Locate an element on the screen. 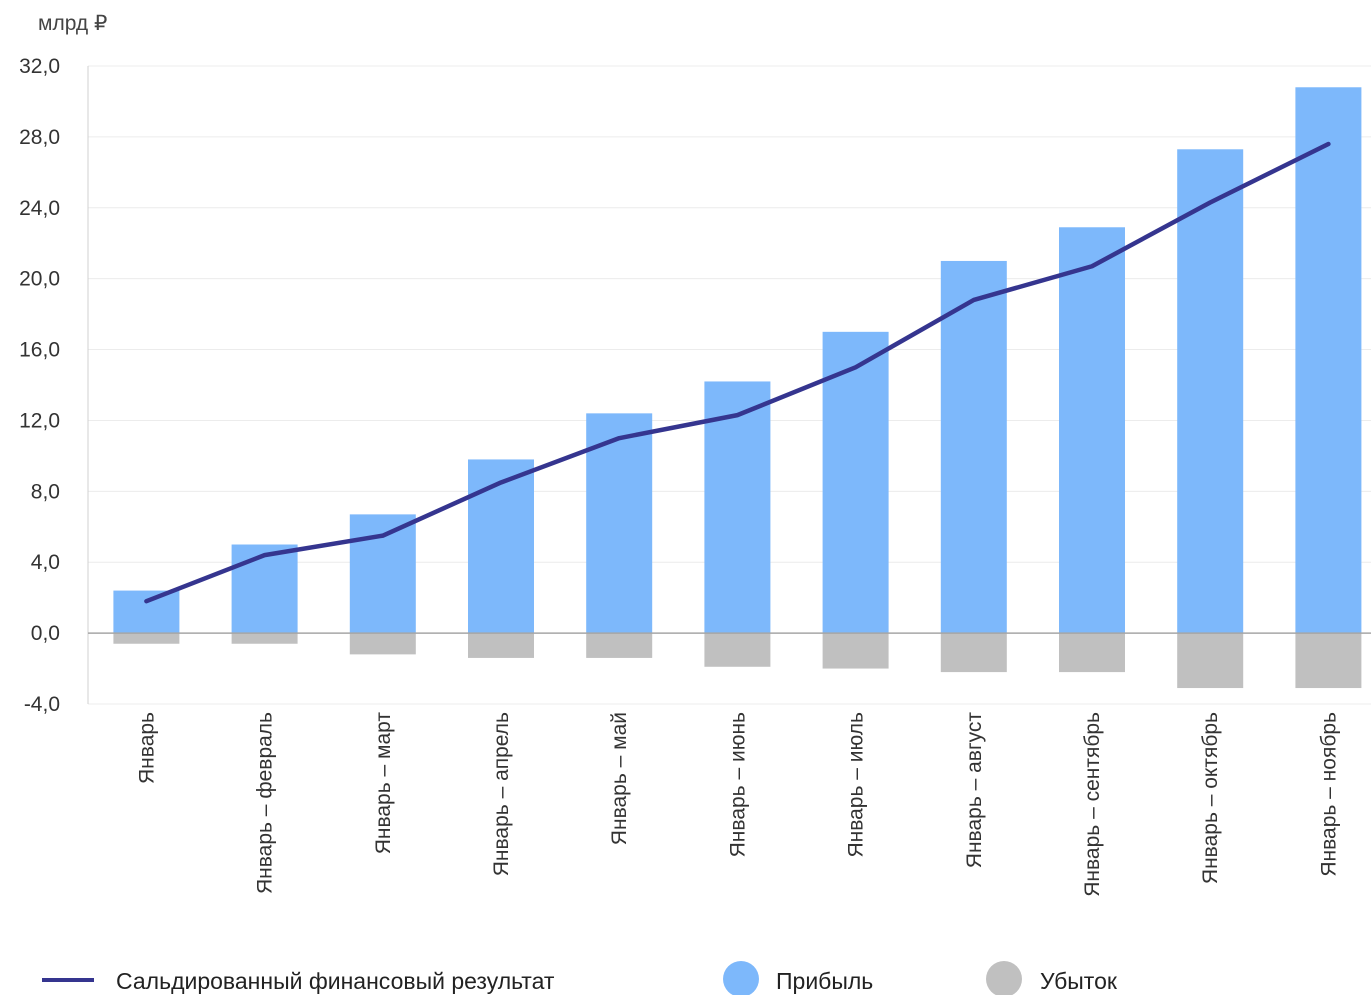 The image size is (1371, 995). x-tick-label: Январь – ноябрь is located at coordinates (1328, 794).